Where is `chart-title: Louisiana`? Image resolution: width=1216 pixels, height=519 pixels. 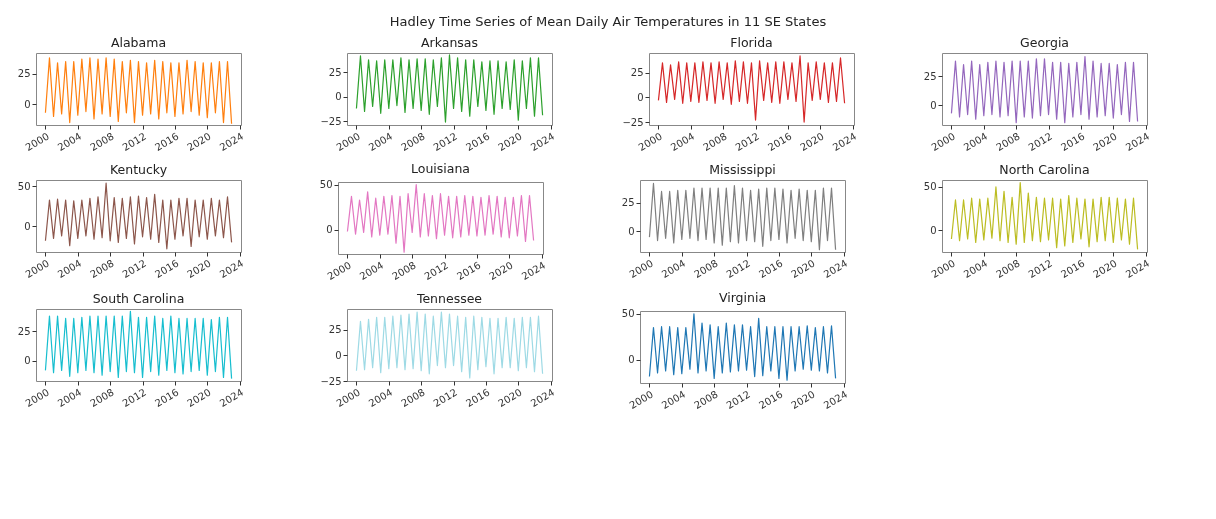
chart-title: Louisiana is located at coordinates (440, 169).